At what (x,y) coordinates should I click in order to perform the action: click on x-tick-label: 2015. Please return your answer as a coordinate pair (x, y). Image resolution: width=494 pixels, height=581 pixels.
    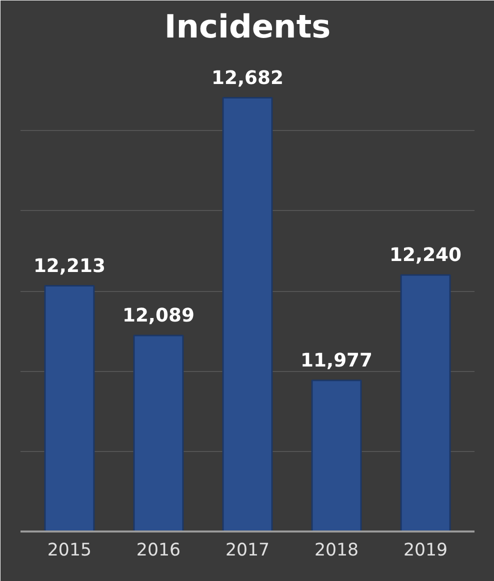
    Looking at the image, I should click on (69, 550).